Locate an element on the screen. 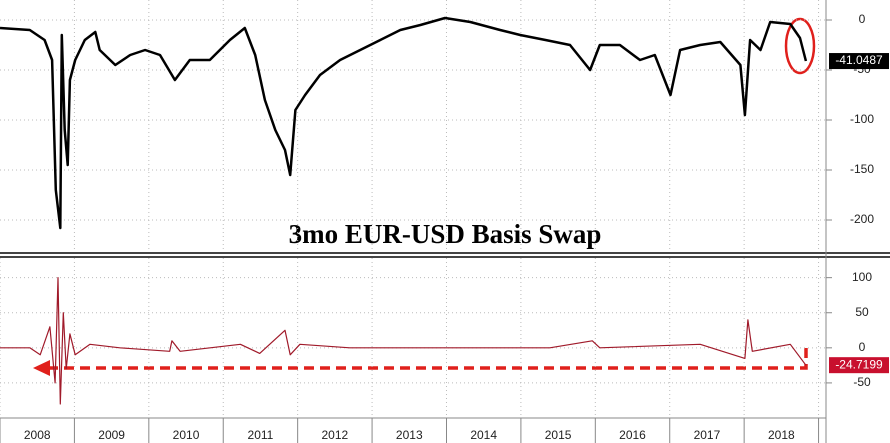  x-tick-label: 2011 is located at coordinates (261, 435).